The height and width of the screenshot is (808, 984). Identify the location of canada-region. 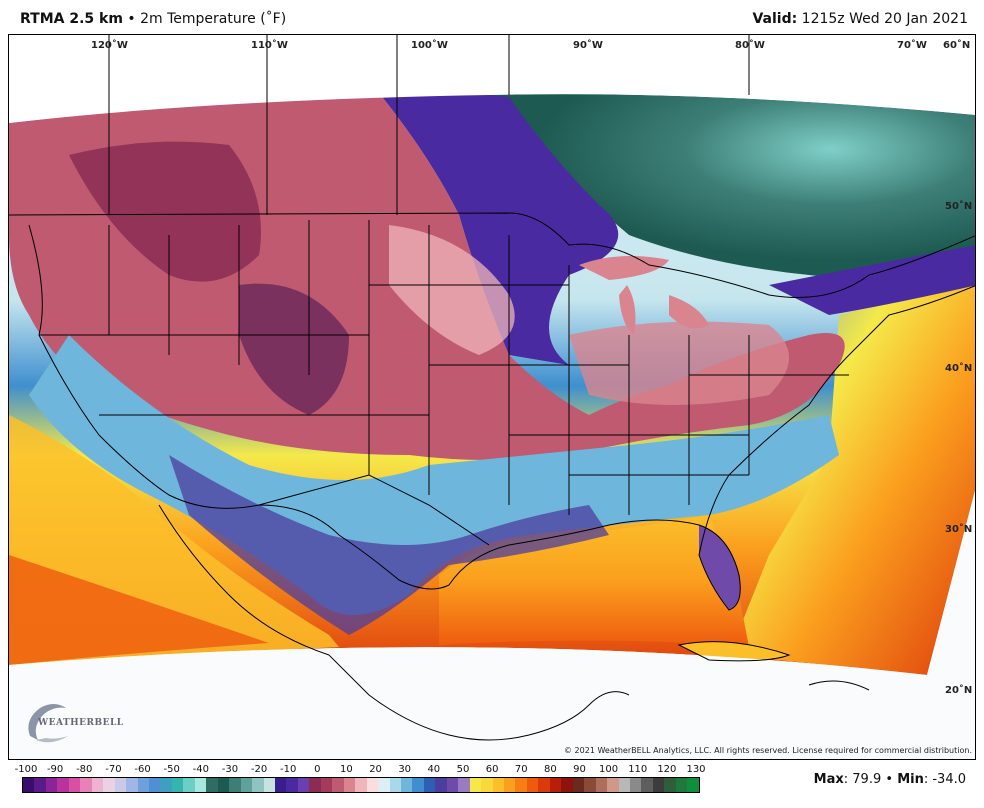
(732, 186).